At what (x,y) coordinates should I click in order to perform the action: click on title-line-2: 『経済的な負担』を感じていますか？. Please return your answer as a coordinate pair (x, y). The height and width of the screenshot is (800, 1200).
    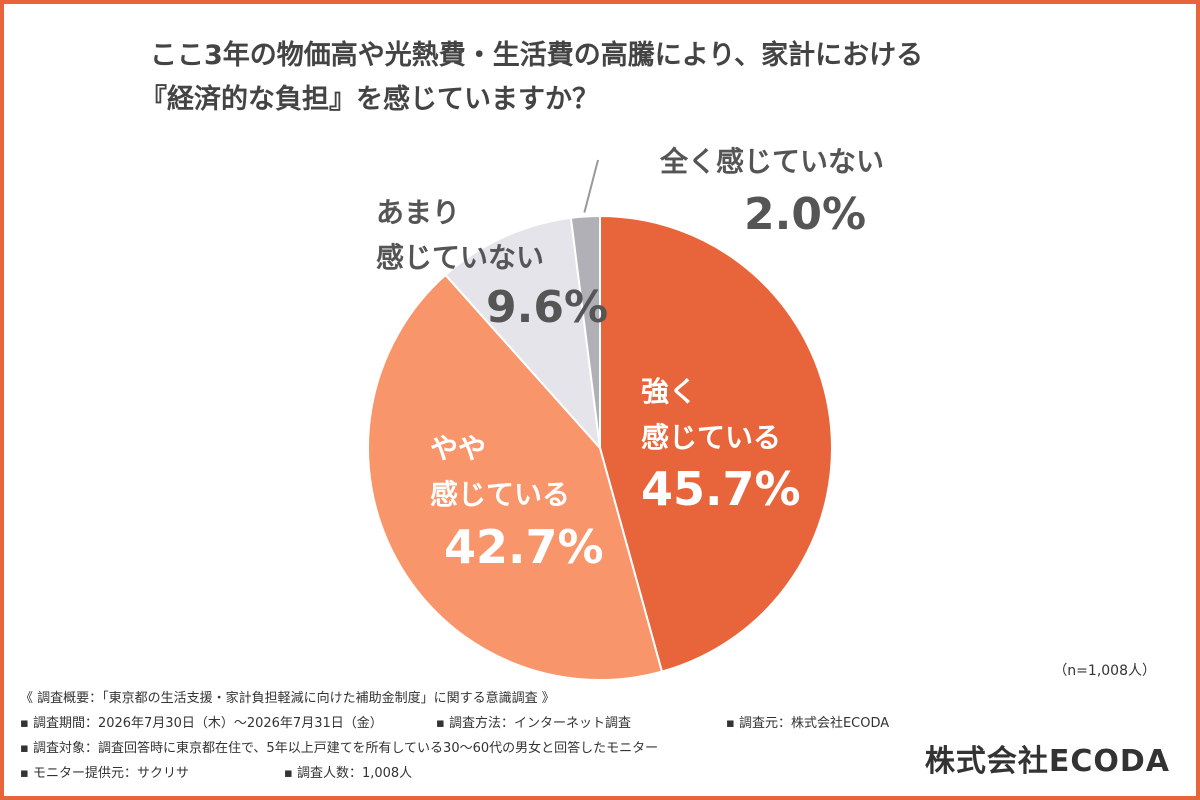
    Looking at the image, I should click on (369, 99).